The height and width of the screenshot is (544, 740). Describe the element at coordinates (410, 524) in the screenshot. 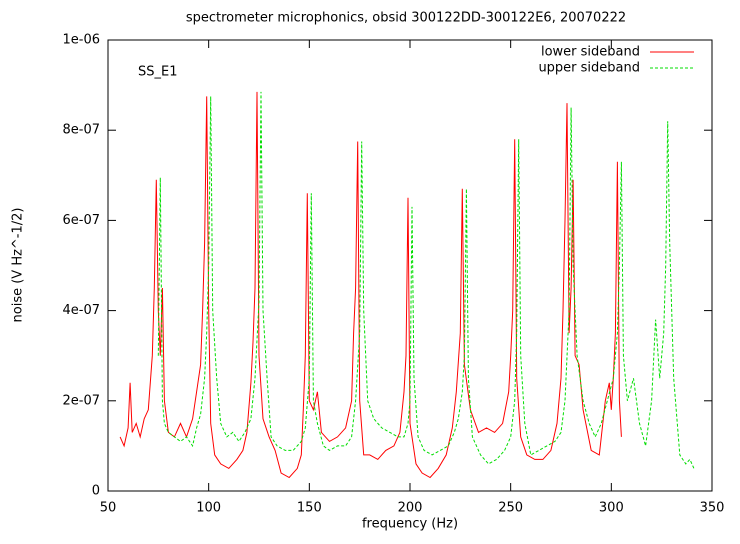

I see `x-axis-label: frequency (Hz)` at that location.